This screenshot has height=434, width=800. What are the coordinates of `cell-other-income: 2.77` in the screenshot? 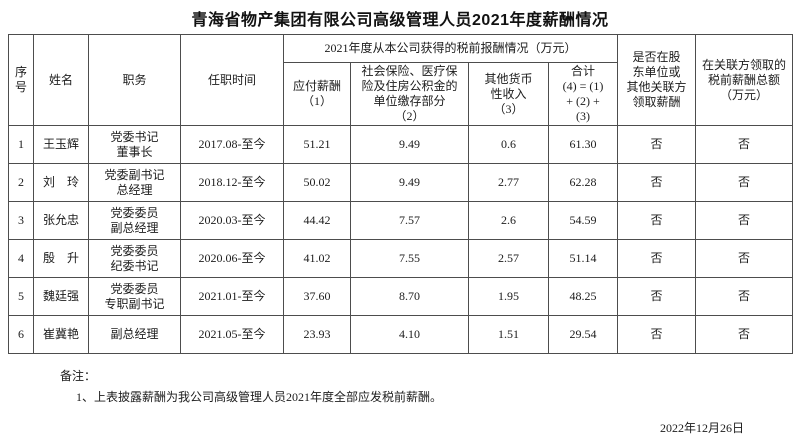 It's located at (508, 182).